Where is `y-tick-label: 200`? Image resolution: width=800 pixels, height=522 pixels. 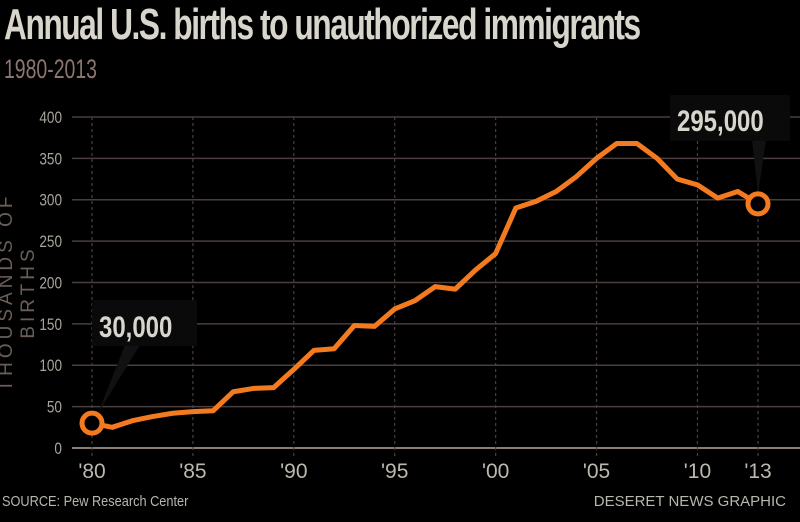 y-tick-label: 200 is located at coordinates (50, 283).